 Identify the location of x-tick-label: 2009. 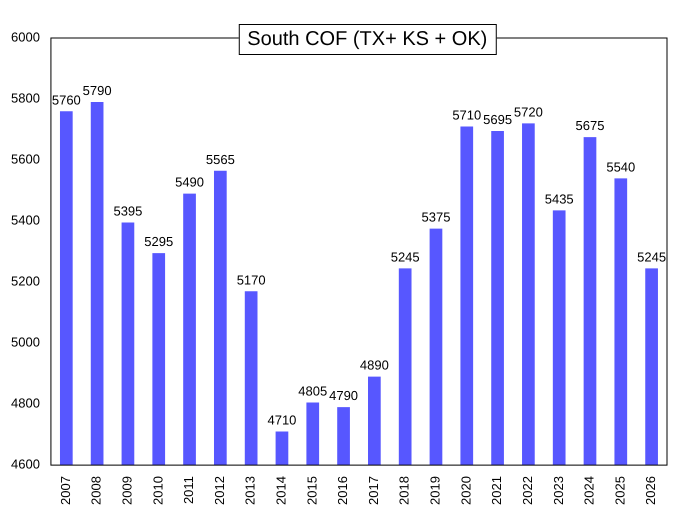
(127, 490).